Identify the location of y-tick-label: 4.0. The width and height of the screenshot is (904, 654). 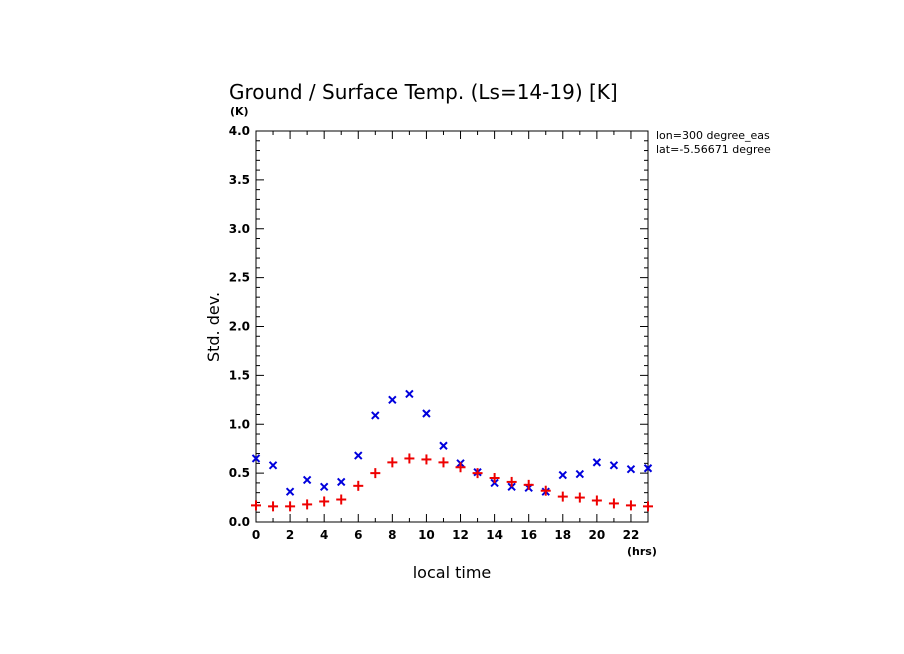
(239, 131).